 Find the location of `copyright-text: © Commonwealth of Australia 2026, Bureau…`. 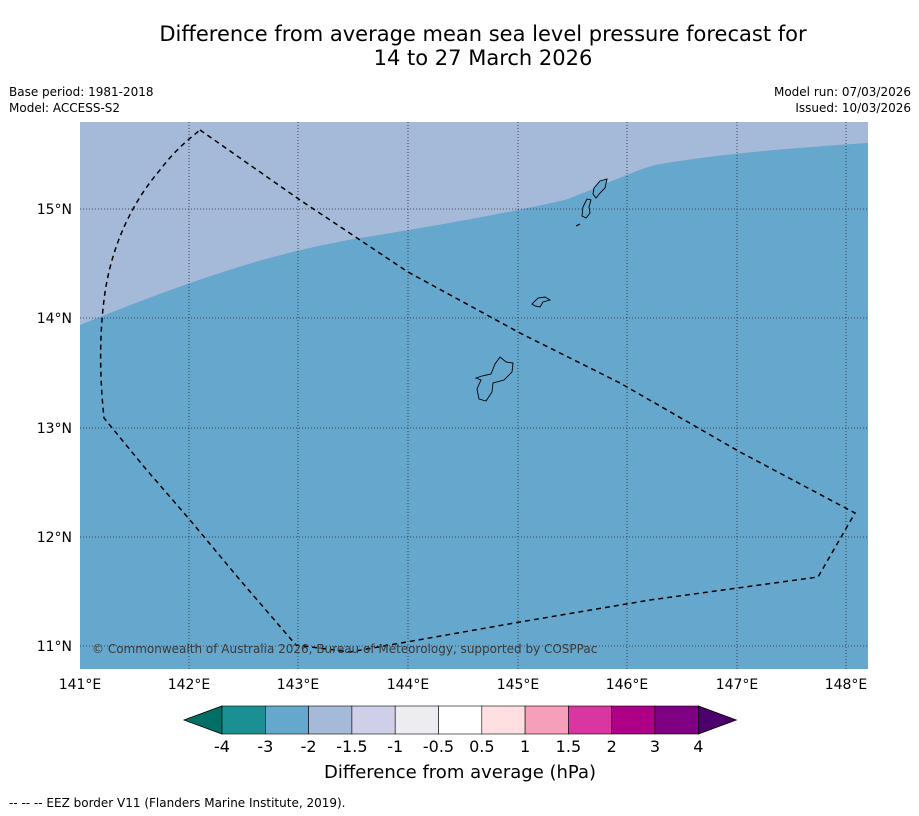

copyright-text: © Commonwealth of Australia 2026, Bureau… is located at coordinates (344, 649).